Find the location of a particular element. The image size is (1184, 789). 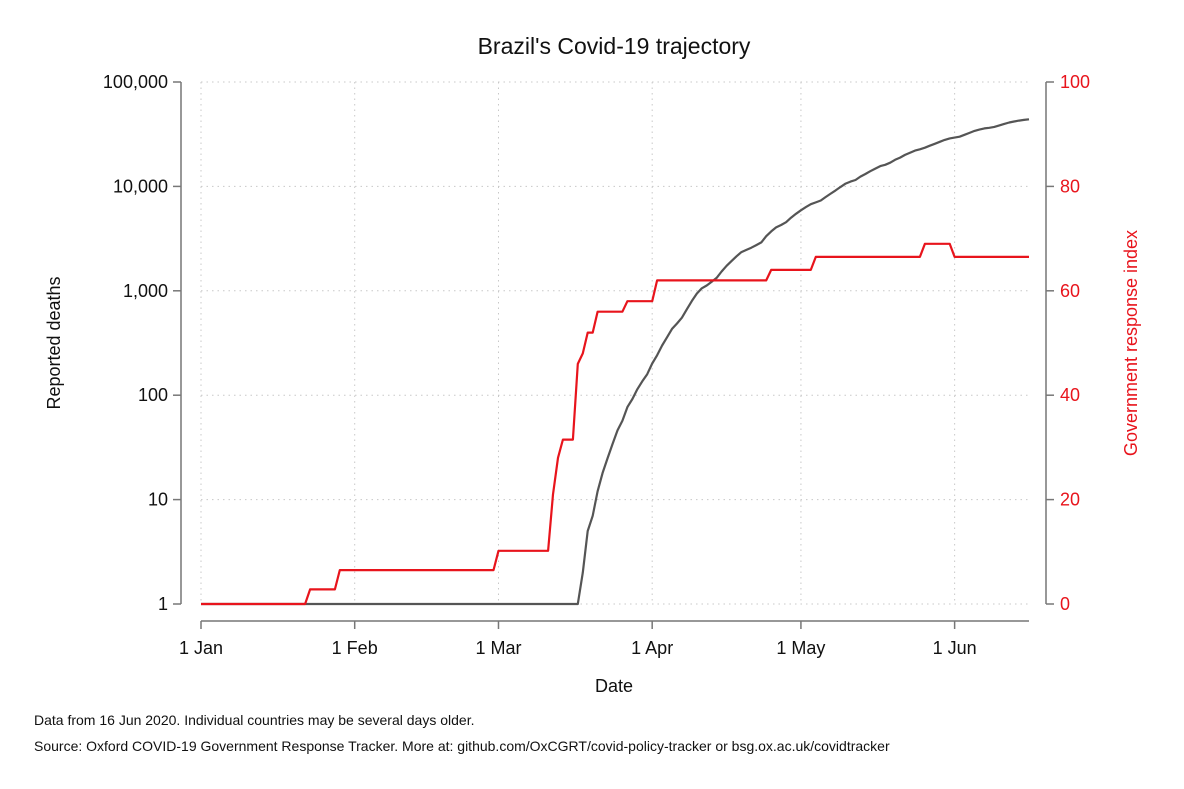

y-left-tick-label: 1 is located at coordinates (163, 604).